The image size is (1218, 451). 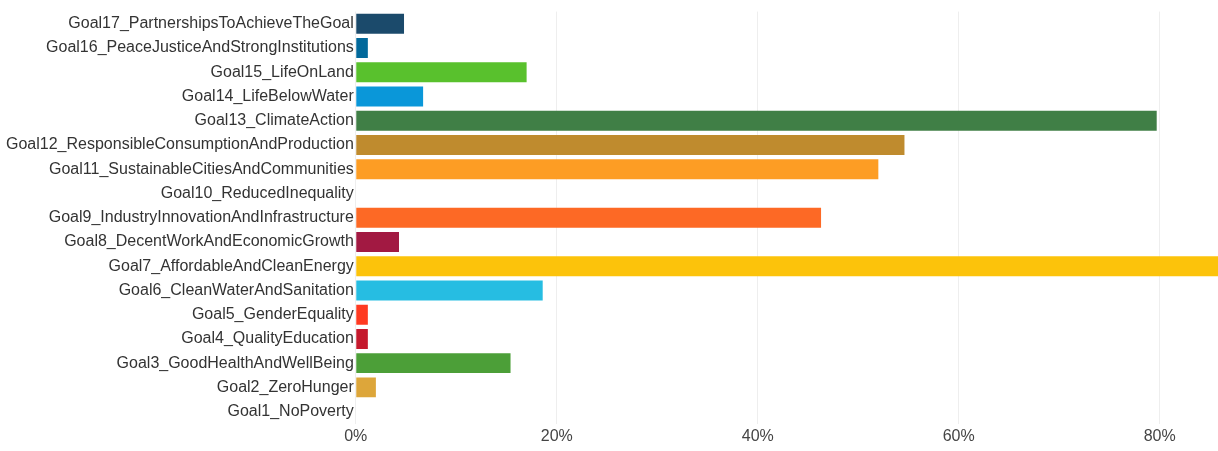 I want to click on y-tick-label: Goal11_SustainableCitiesAndCommunities, so click(x=201, y=168).